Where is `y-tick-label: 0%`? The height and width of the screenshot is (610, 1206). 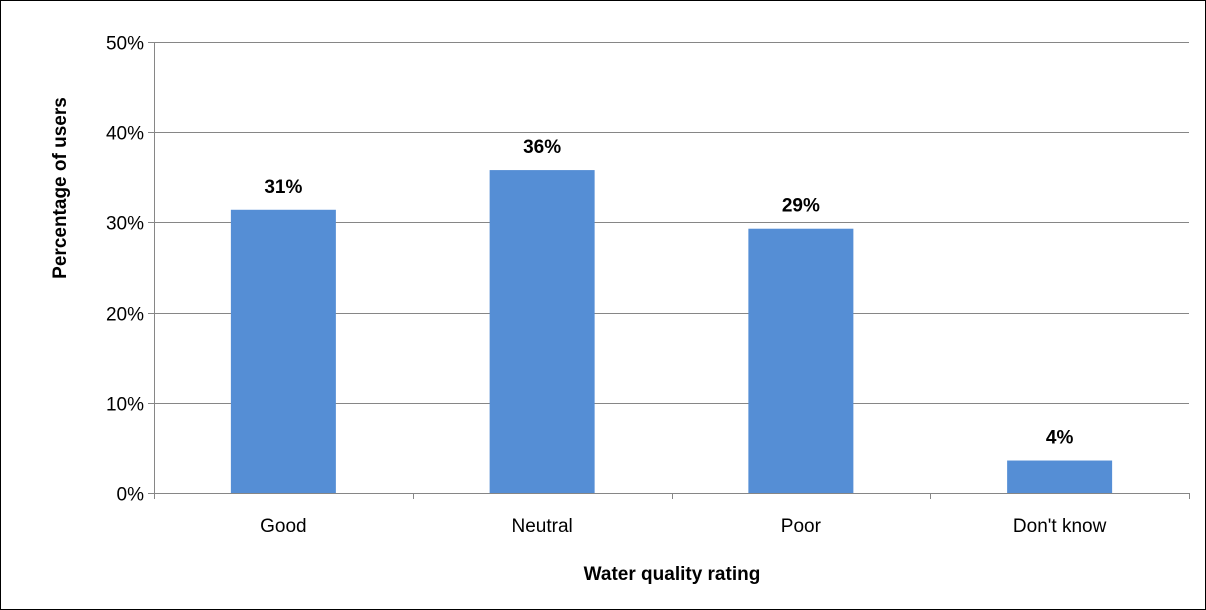 y-tick-label: 0% is located at coordinates (131, 495).